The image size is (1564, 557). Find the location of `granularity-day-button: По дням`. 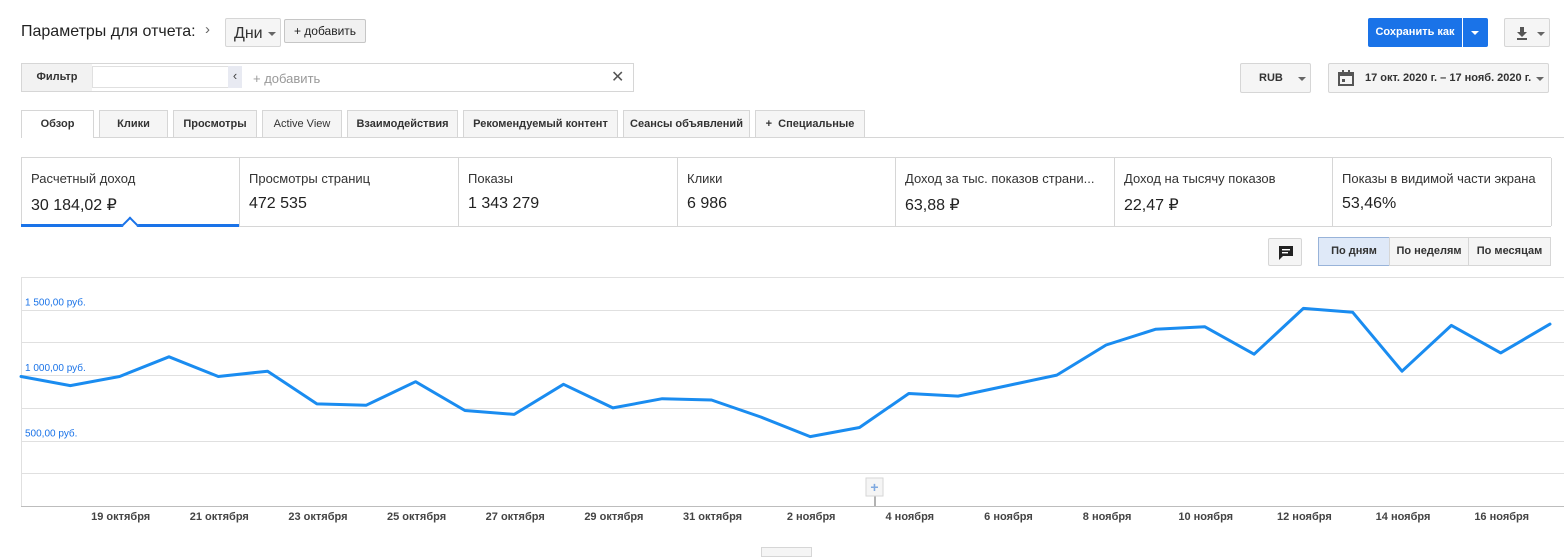

granularity-day-button: По дням is located at coordinates (1354, 251).